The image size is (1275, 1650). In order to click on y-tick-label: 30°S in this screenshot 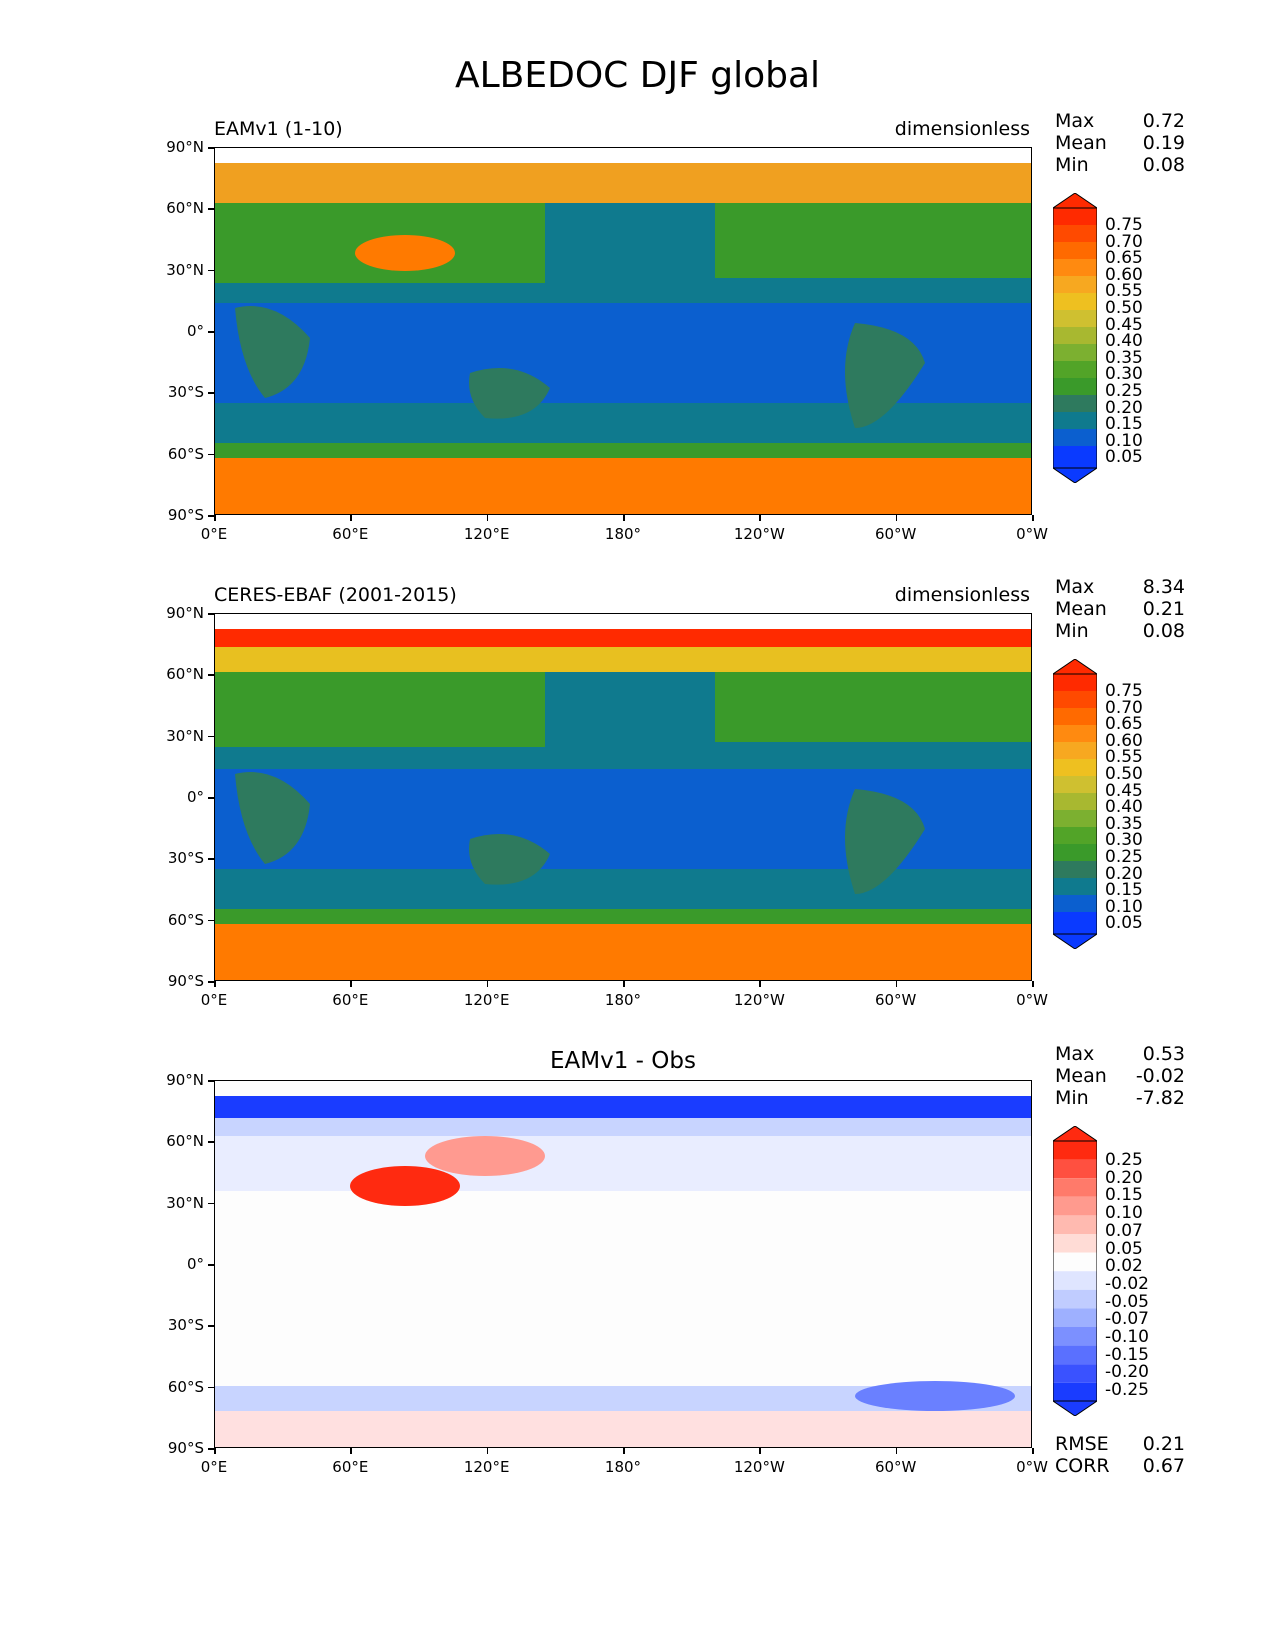, I will do `click(185, 1325)`.